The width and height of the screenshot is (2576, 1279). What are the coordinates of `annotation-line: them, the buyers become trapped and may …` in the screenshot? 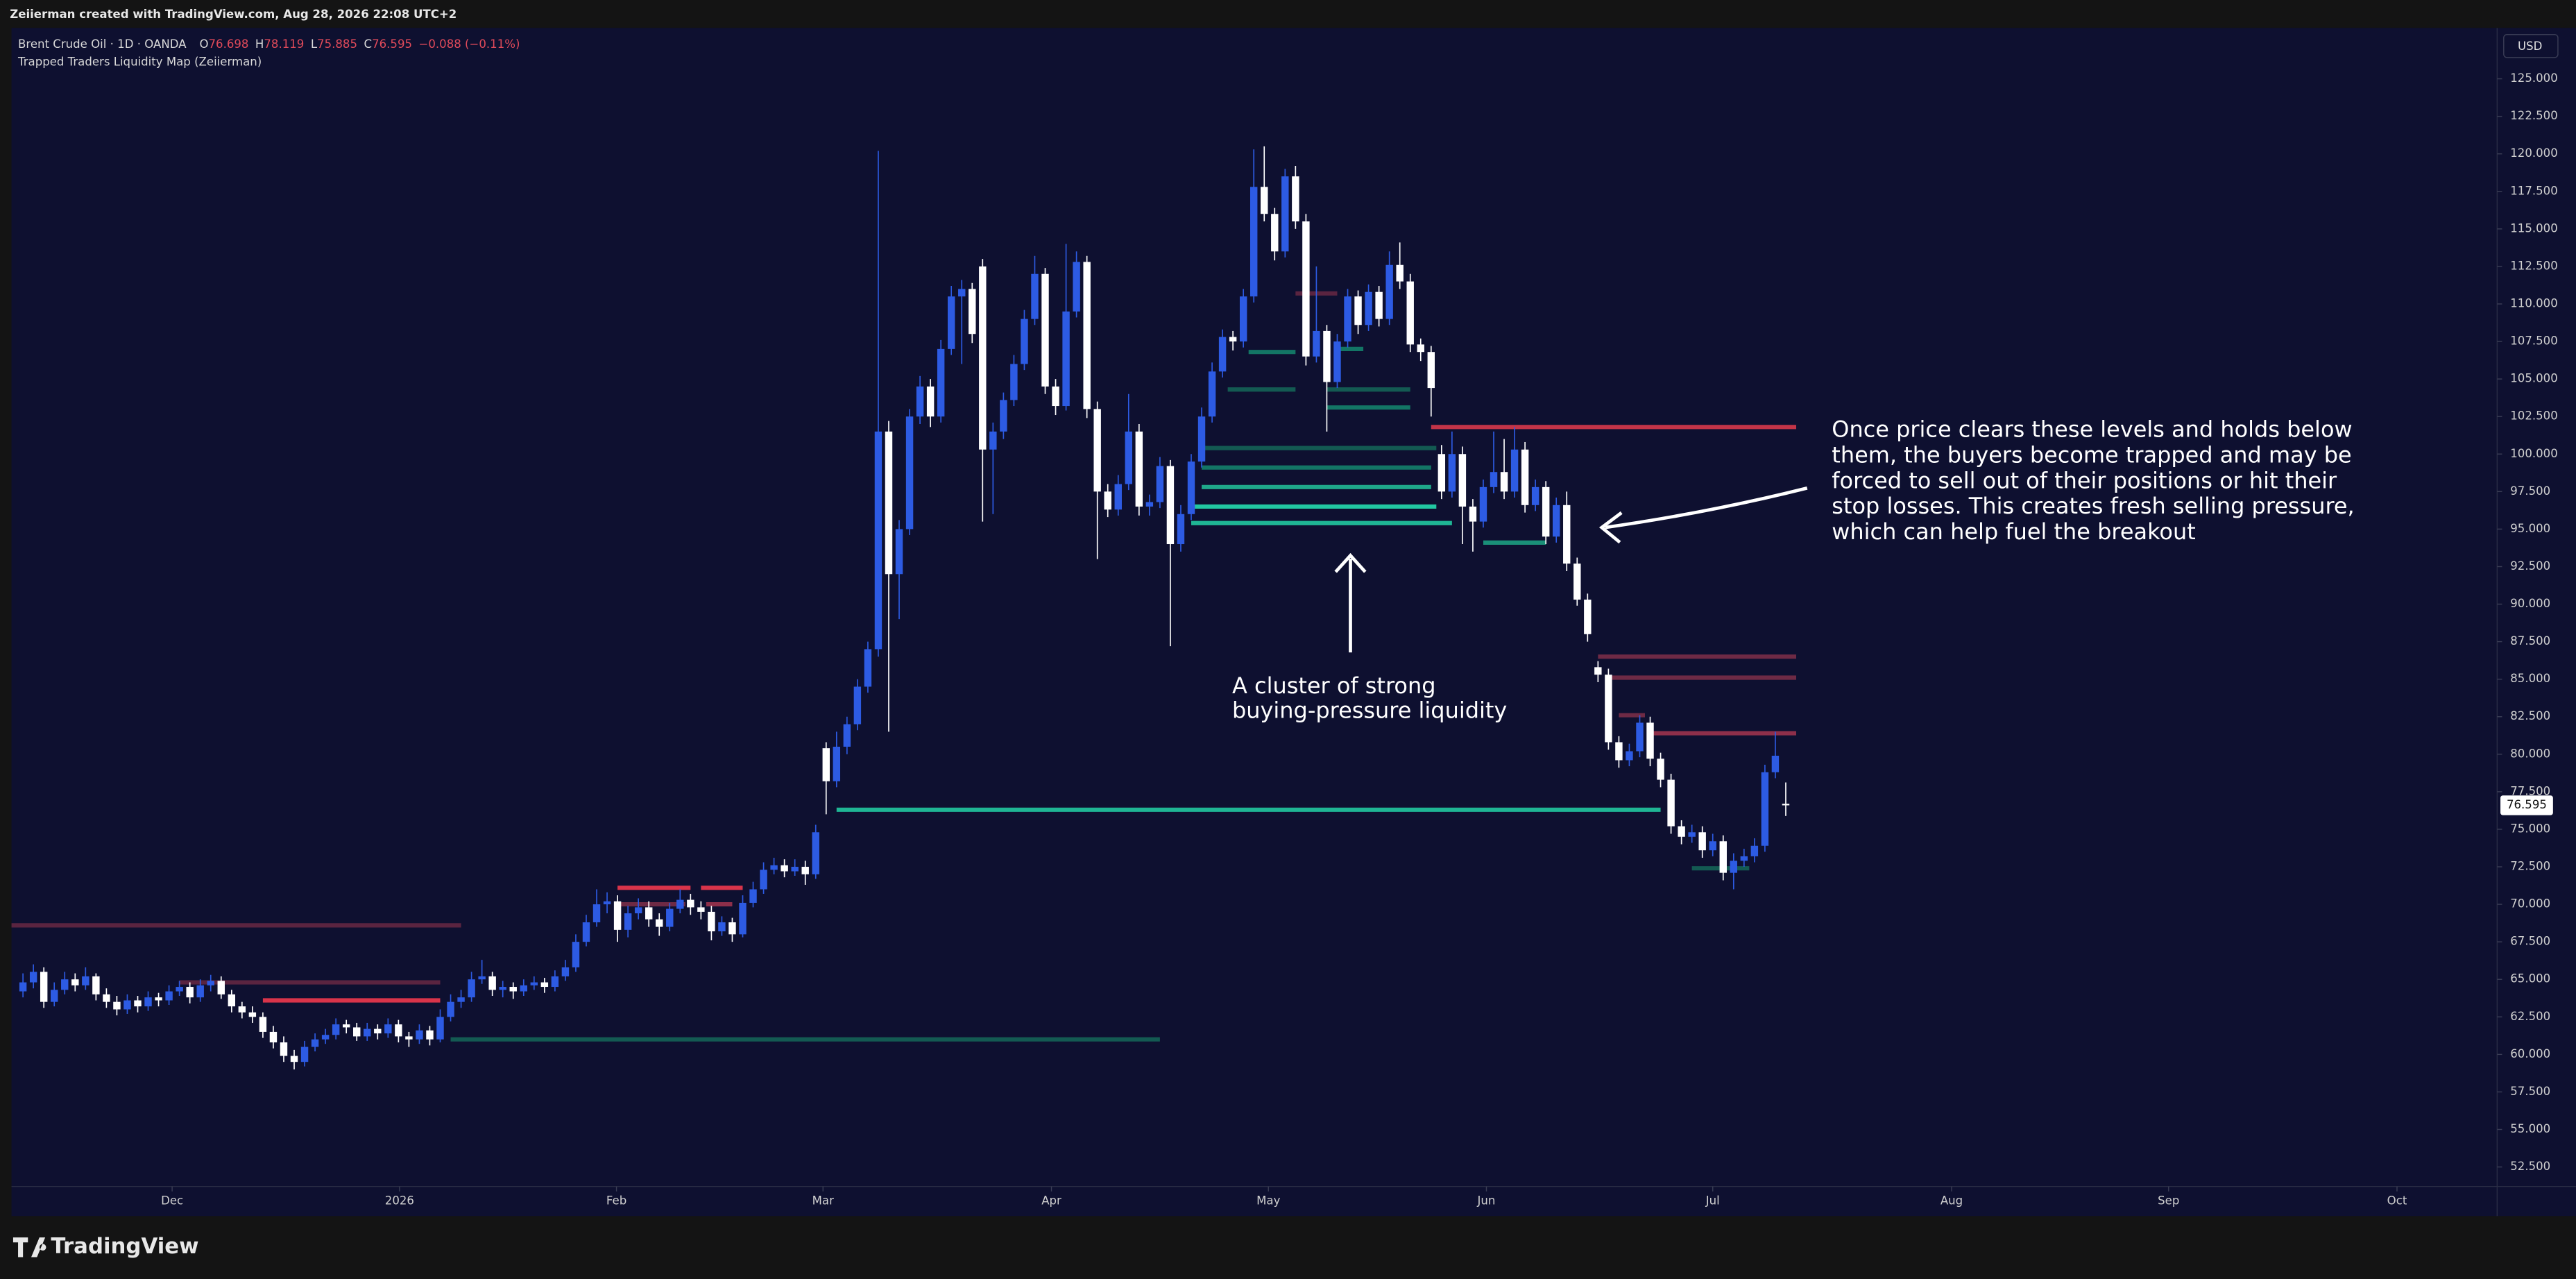 It's located at (2091, 454).